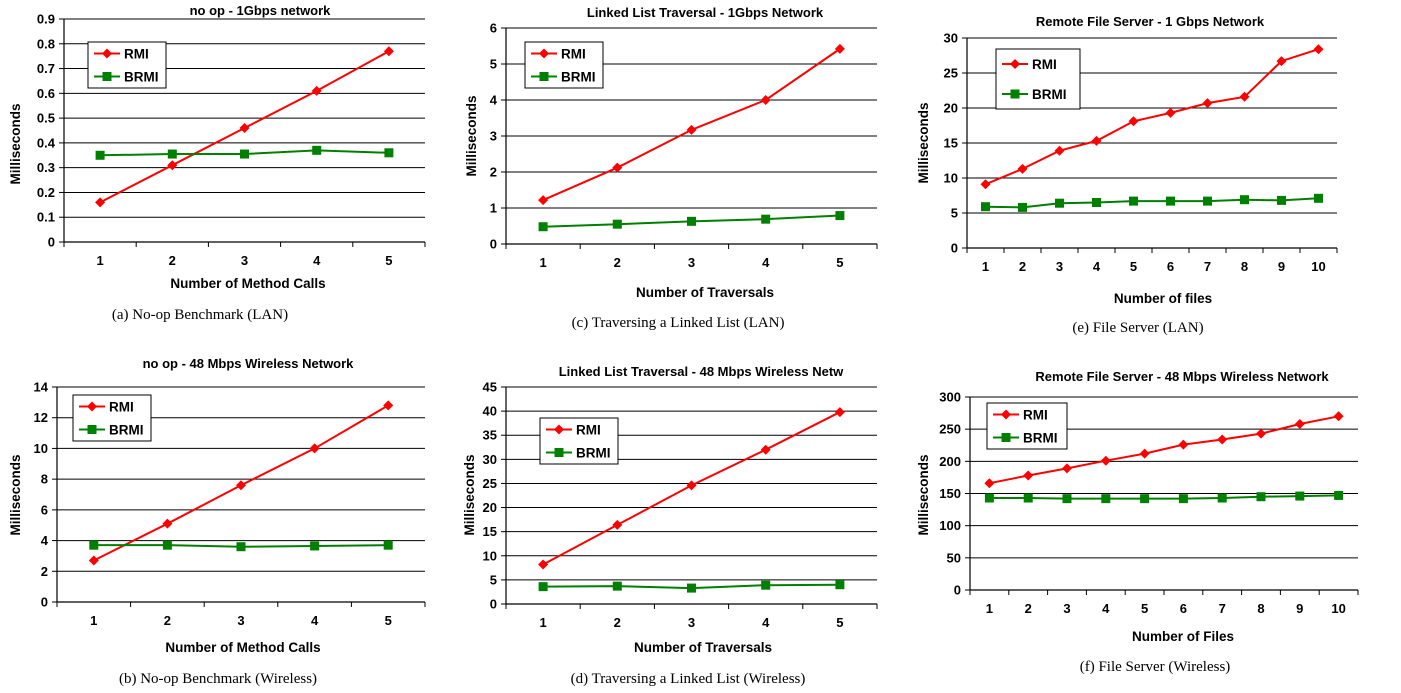 This screenshot has width=1401, height=693. I want to click on y-tick-label: 40, so click(490, 411).